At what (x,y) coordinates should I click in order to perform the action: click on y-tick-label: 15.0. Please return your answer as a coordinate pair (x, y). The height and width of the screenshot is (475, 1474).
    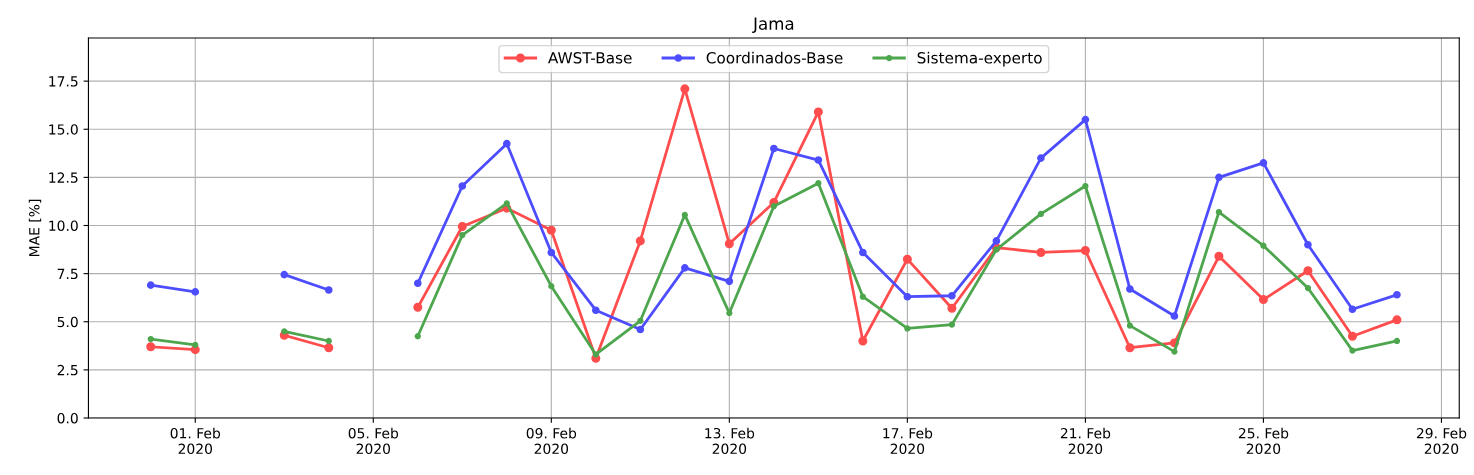
    Looking at the image, I should click on (63, 129).